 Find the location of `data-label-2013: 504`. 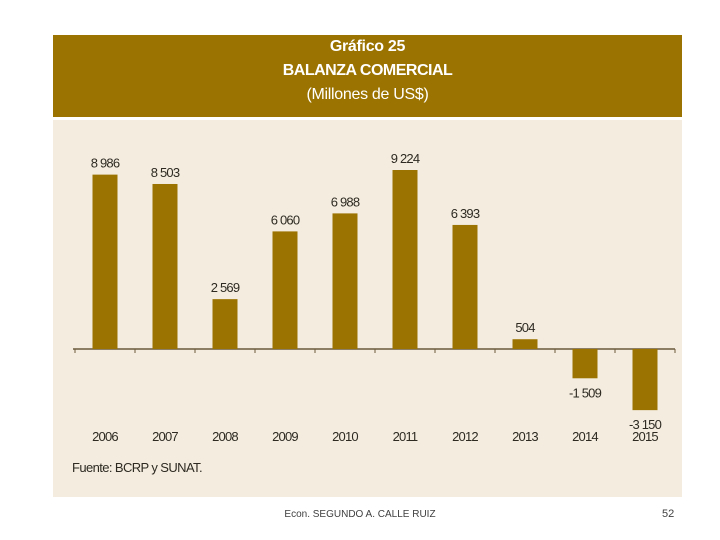

data-label-2013: 504 is located at coordinates (525, 327).